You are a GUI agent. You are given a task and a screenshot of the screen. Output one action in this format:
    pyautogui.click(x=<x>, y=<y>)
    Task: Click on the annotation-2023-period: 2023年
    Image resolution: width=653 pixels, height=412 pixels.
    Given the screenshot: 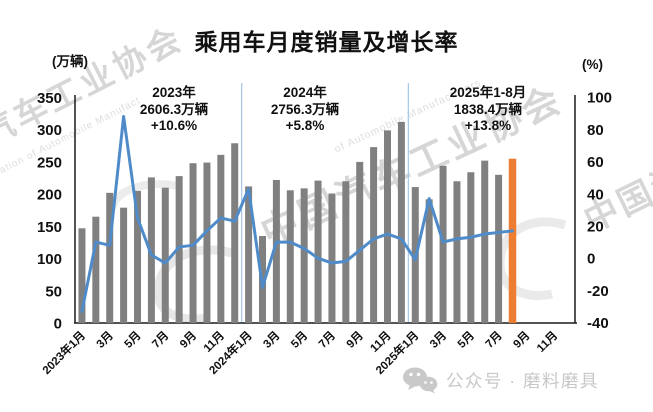 What is the action you would take?
    pyautogui.click(x=174, y=92)
    